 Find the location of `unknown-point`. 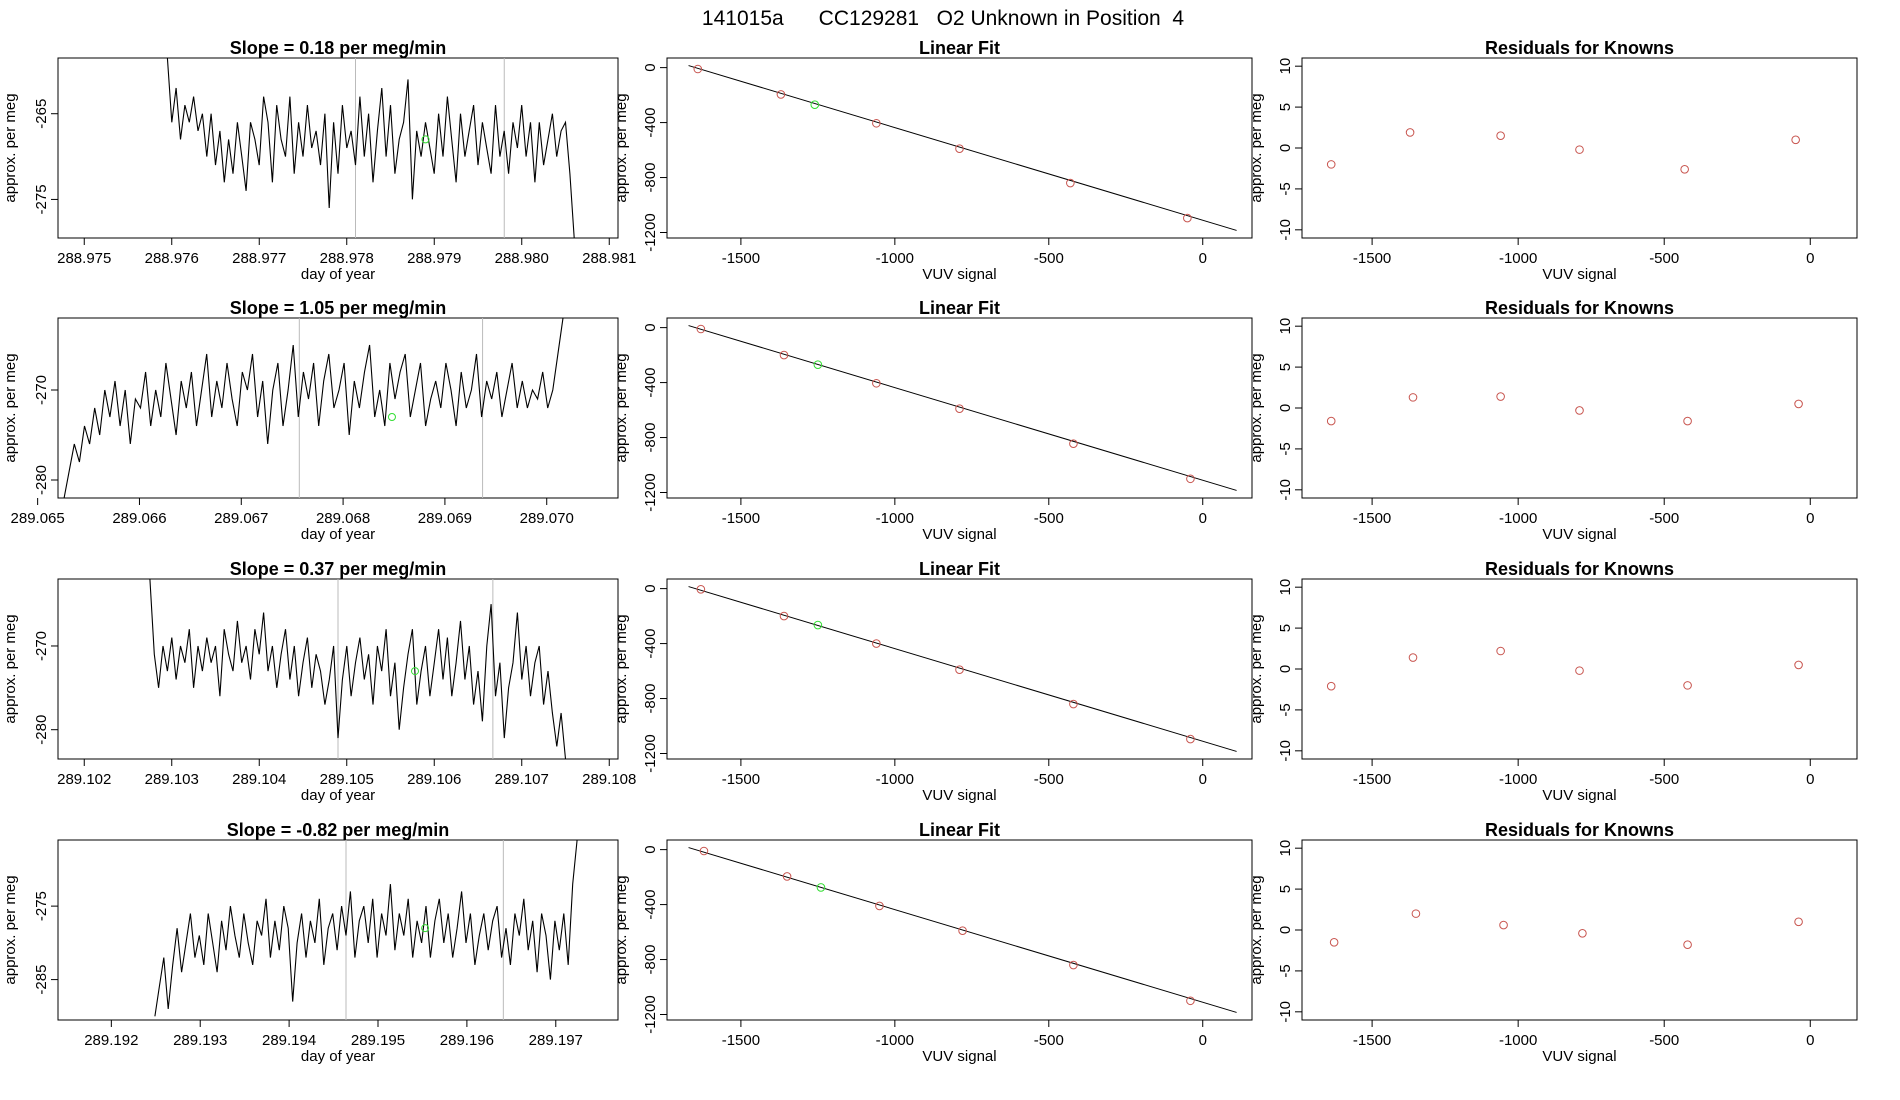

unknown-point is located at coordinates (815, 105).